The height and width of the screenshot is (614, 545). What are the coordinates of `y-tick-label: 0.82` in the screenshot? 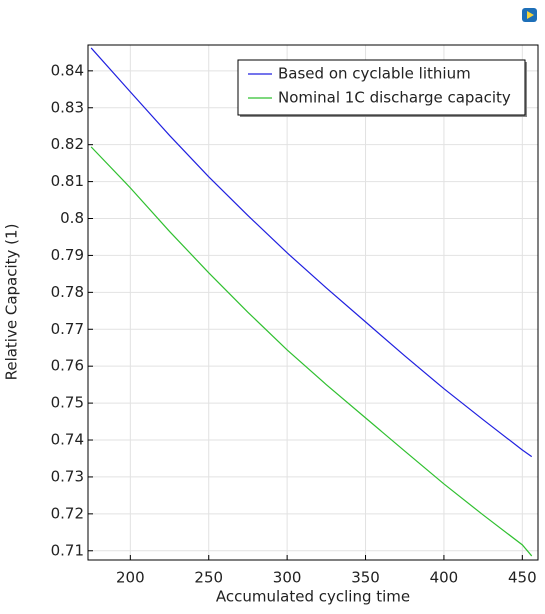 It's located at (67, 144).